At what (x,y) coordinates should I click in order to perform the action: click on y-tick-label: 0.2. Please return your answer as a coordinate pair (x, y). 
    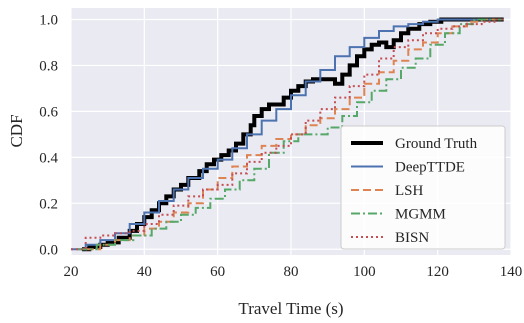
    Looking at the image, I should click on (48, 204).